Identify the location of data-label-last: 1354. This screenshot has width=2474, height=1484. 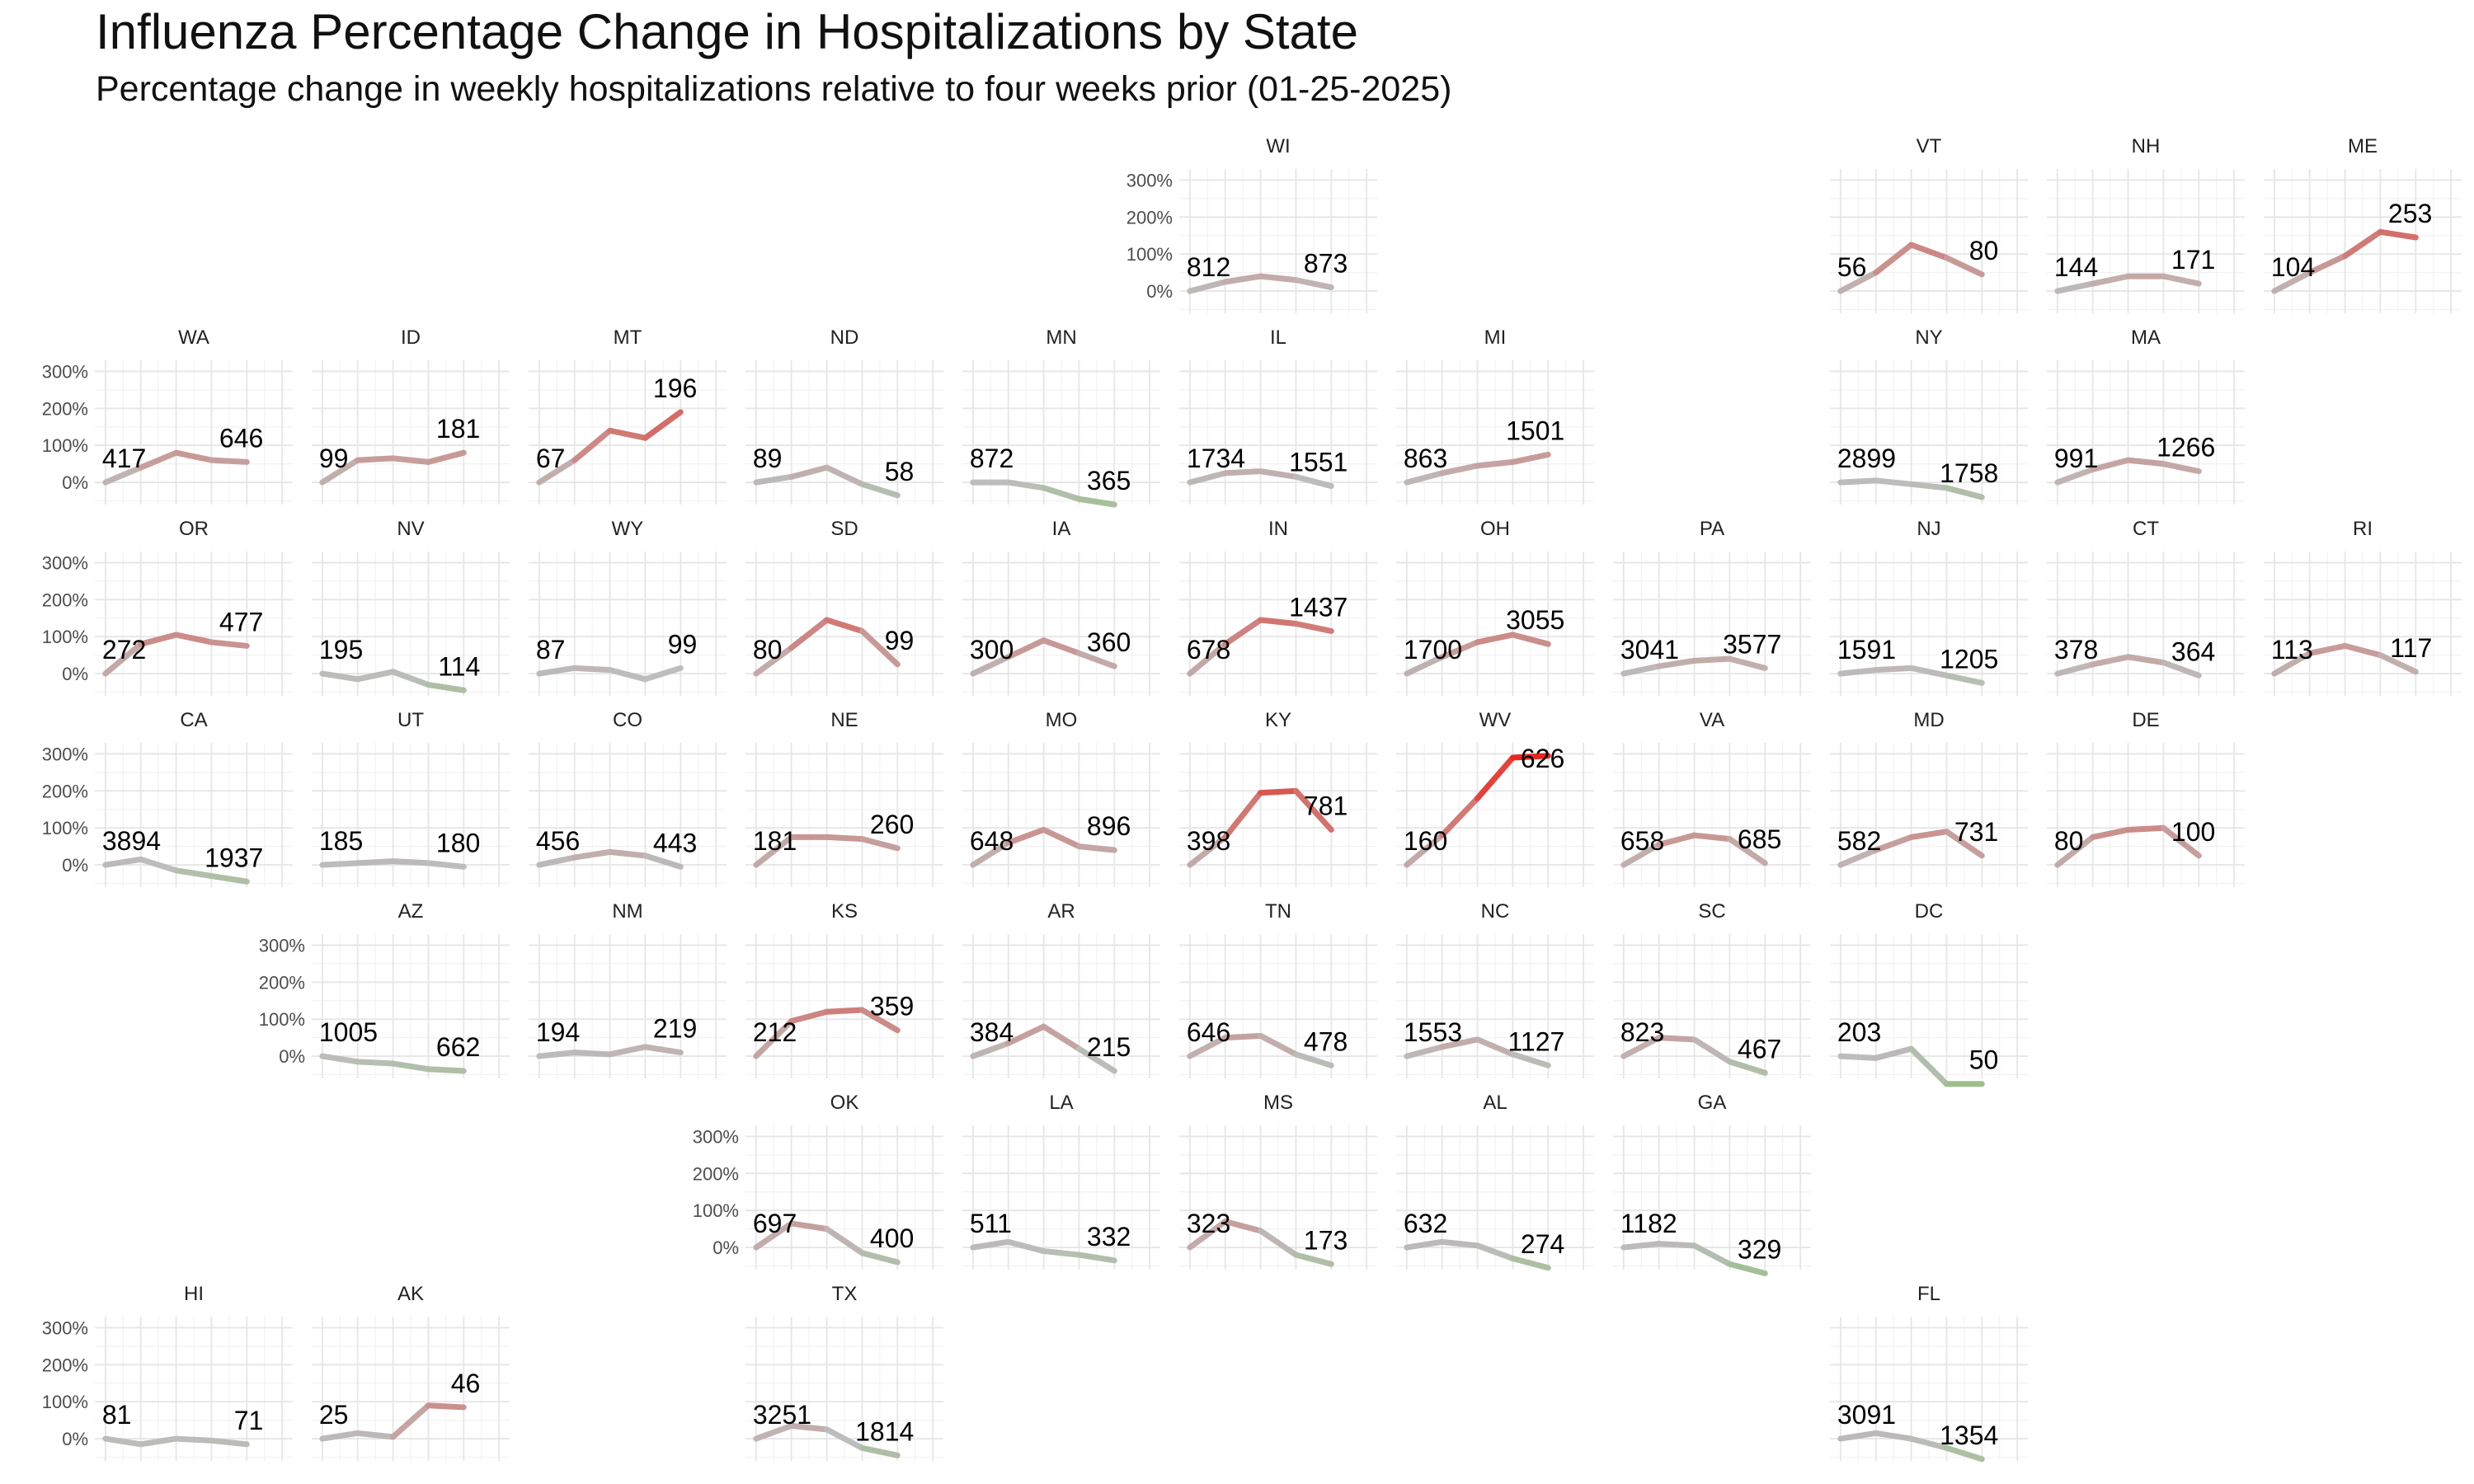
(1969, 1435).